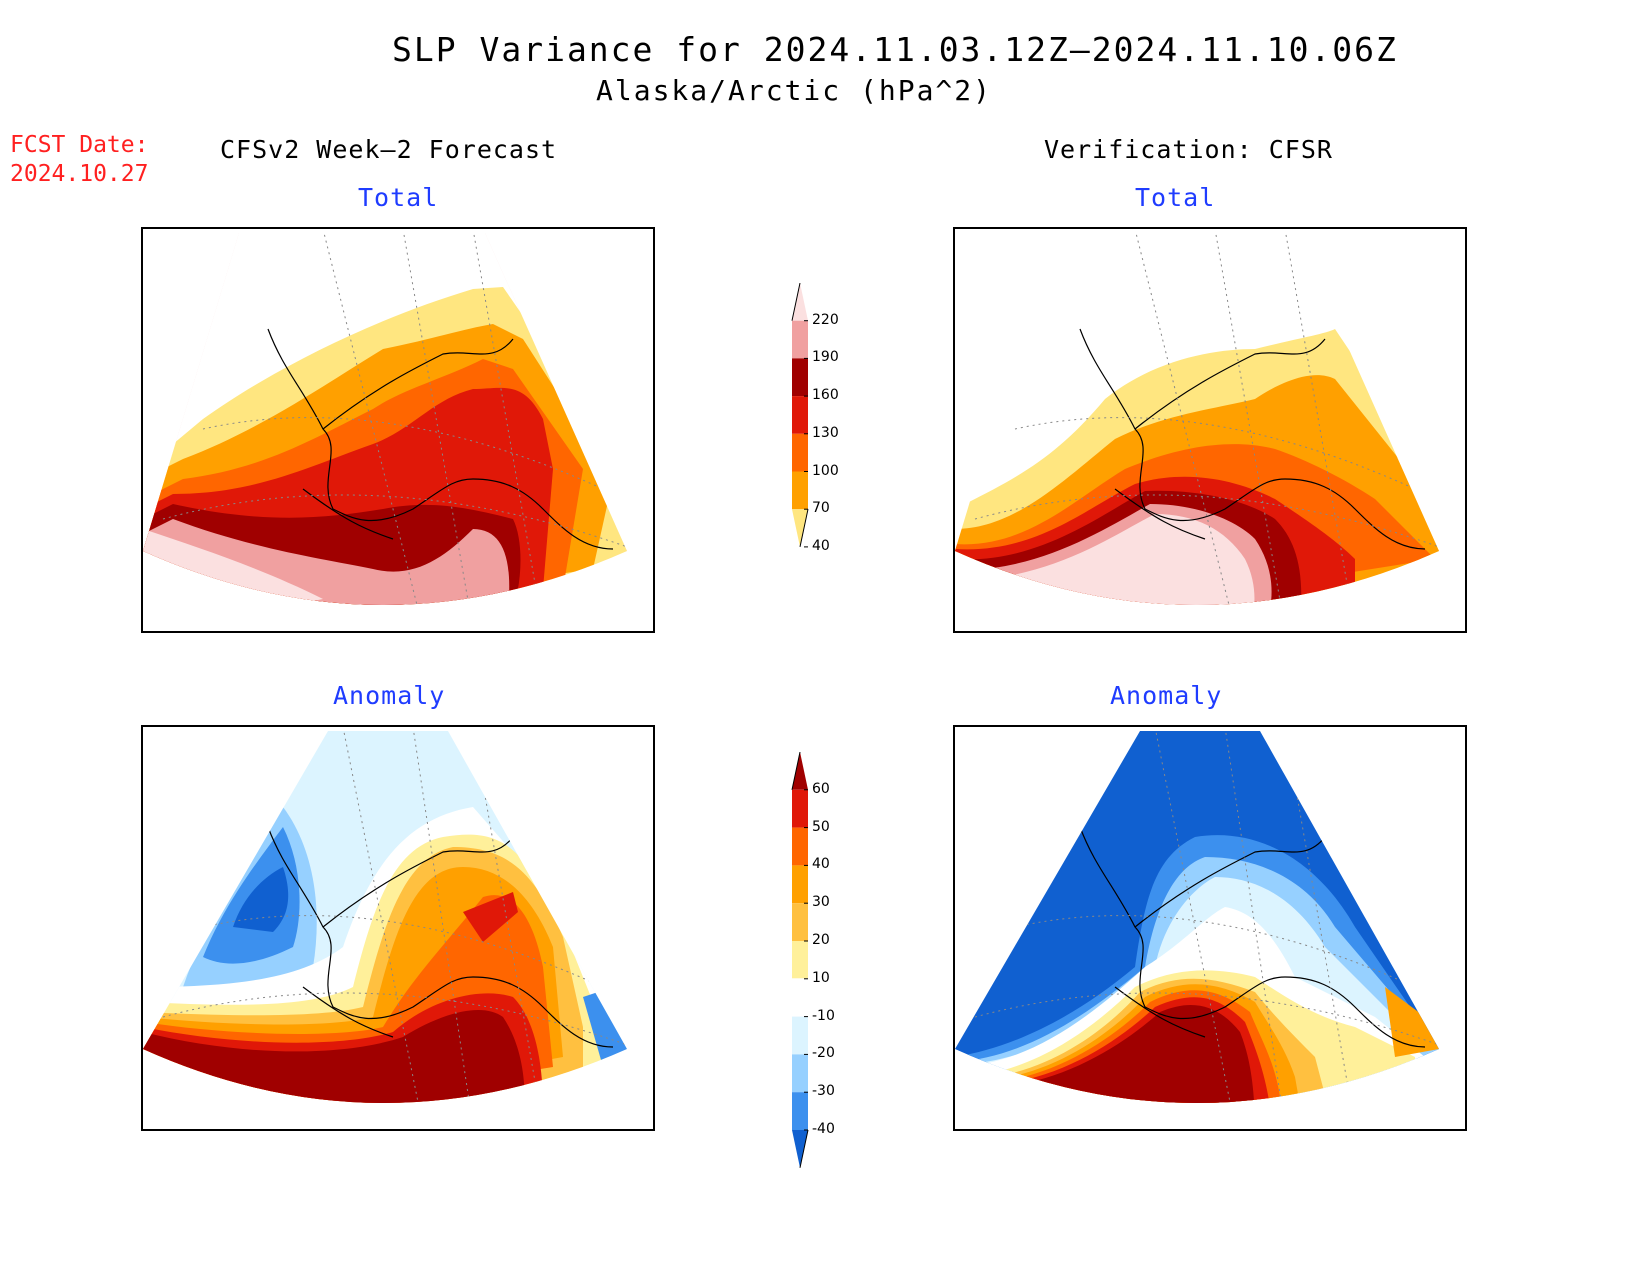  Describe the element at coordinates (821, 864) in the screenshot. I see `anomaly-colorbar-tick-label: 40` at that location.